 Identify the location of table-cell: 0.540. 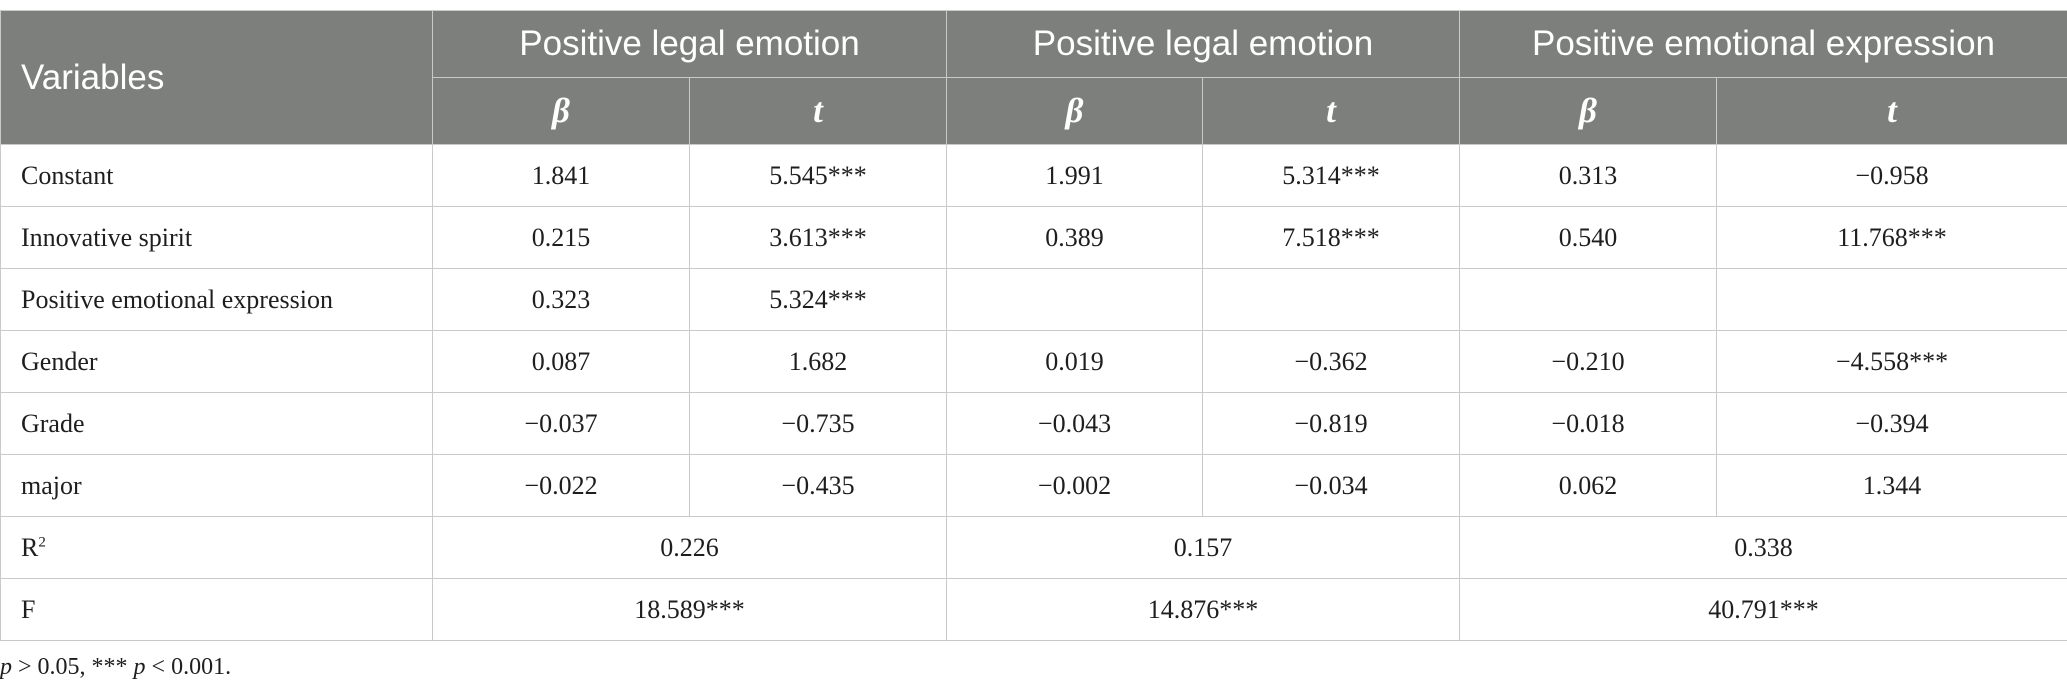
(1588, 237).